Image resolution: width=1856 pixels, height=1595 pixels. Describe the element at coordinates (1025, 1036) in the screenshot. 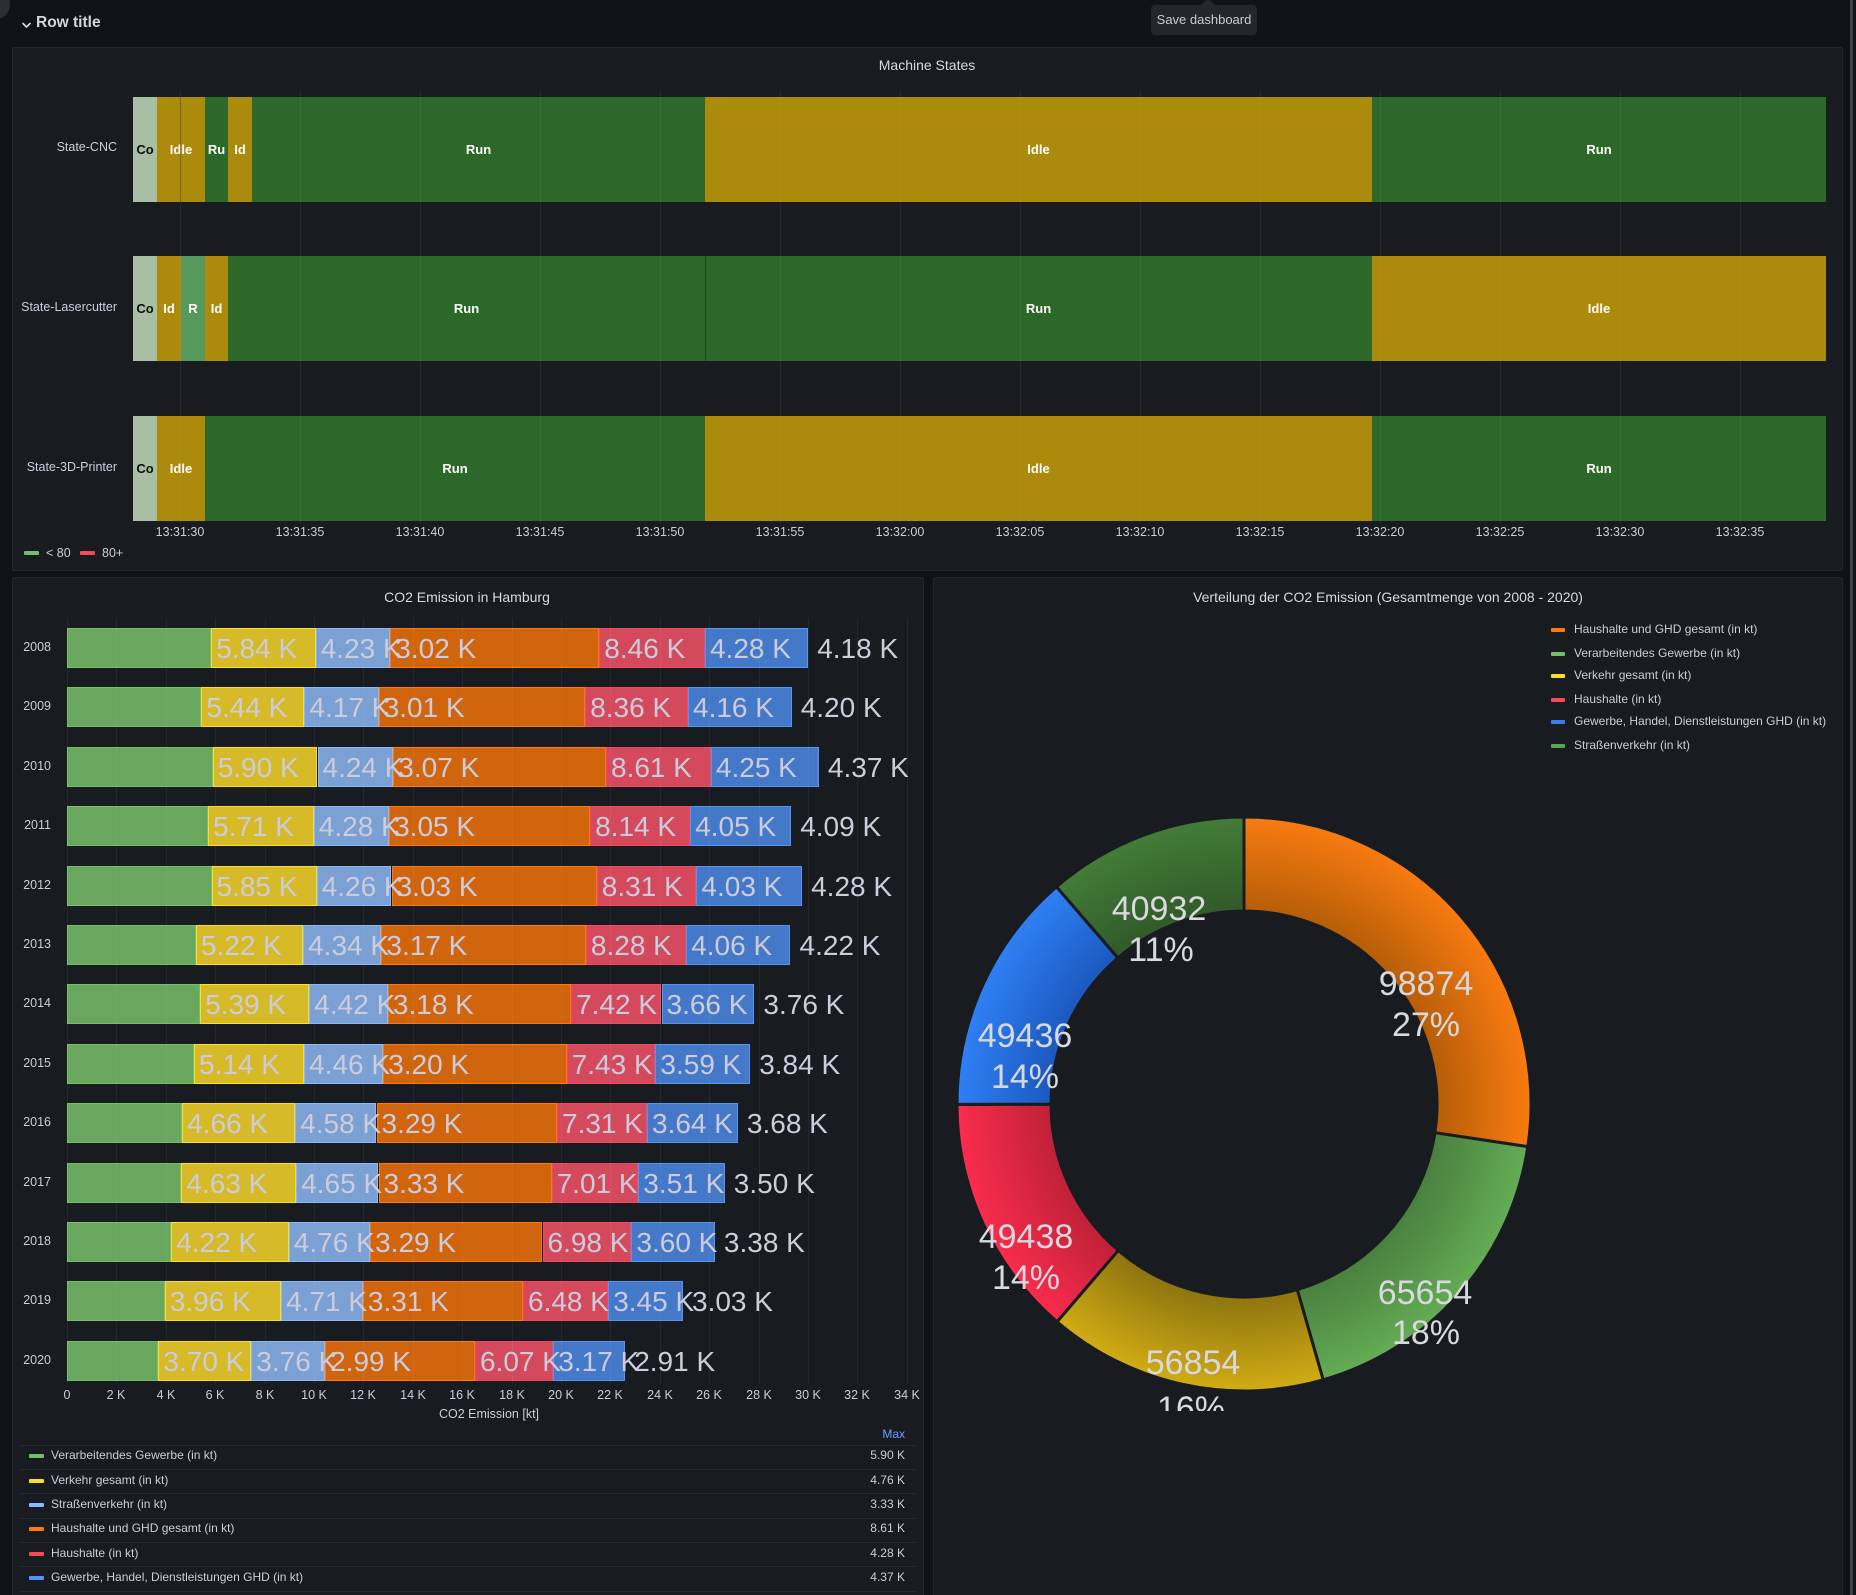

I see `svg-text: 49436` at that location.